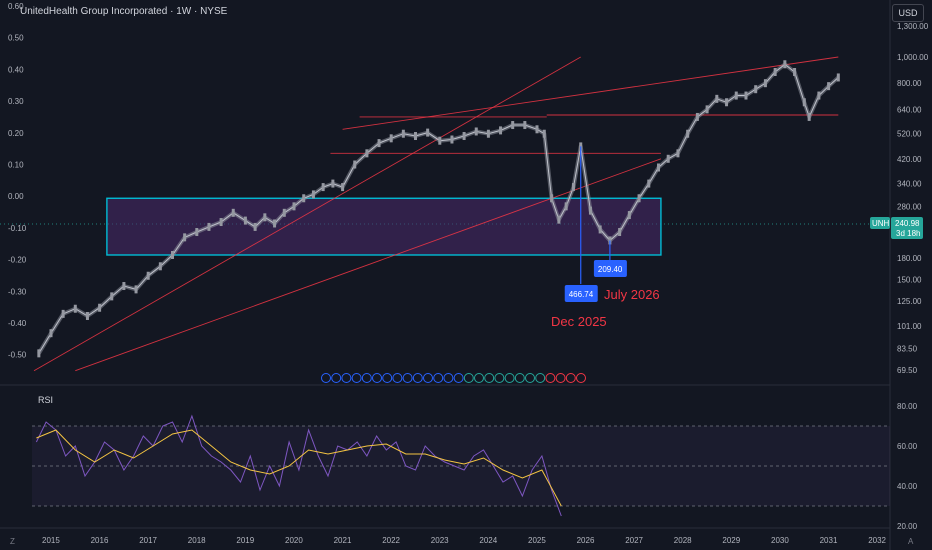 Image resolution: width=932 pixels, height=550 pixels. What do you see at coordinates (581, 293) in the screenshot?
I see `high-price-label-bg` at bounding box center [581, 293].